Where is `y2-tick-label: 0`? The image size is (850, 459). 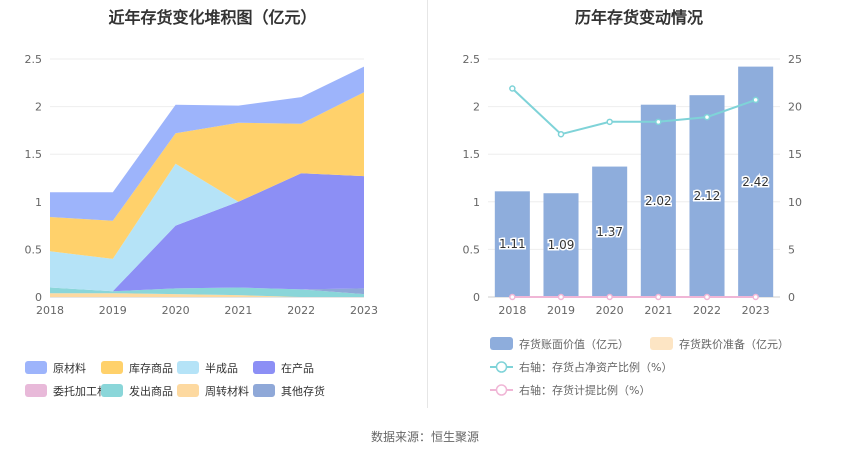 y2-tick-label: 0 is located at coordinates (791, 297).